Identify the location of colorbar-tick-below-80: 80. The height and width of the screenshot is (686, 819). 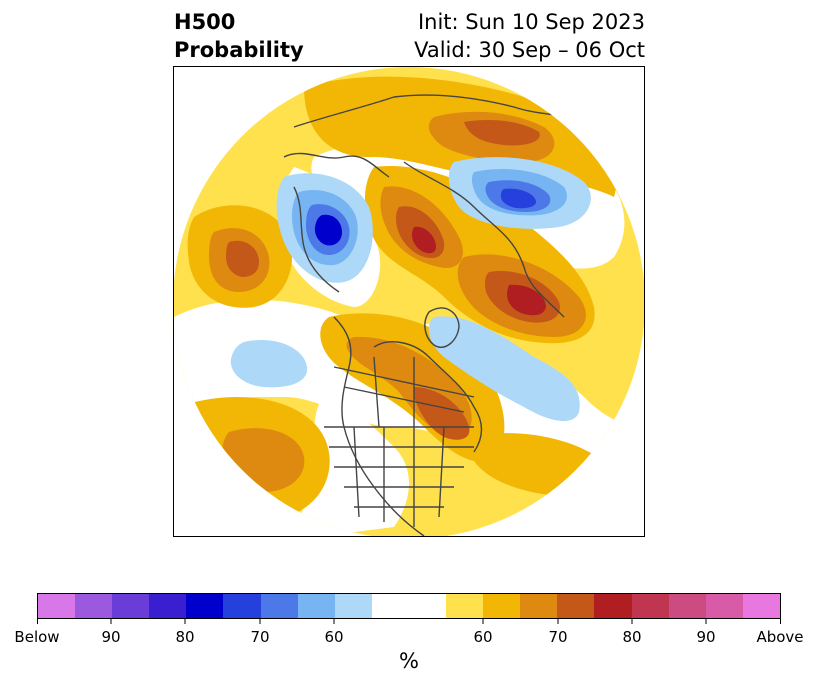
(185, 637).